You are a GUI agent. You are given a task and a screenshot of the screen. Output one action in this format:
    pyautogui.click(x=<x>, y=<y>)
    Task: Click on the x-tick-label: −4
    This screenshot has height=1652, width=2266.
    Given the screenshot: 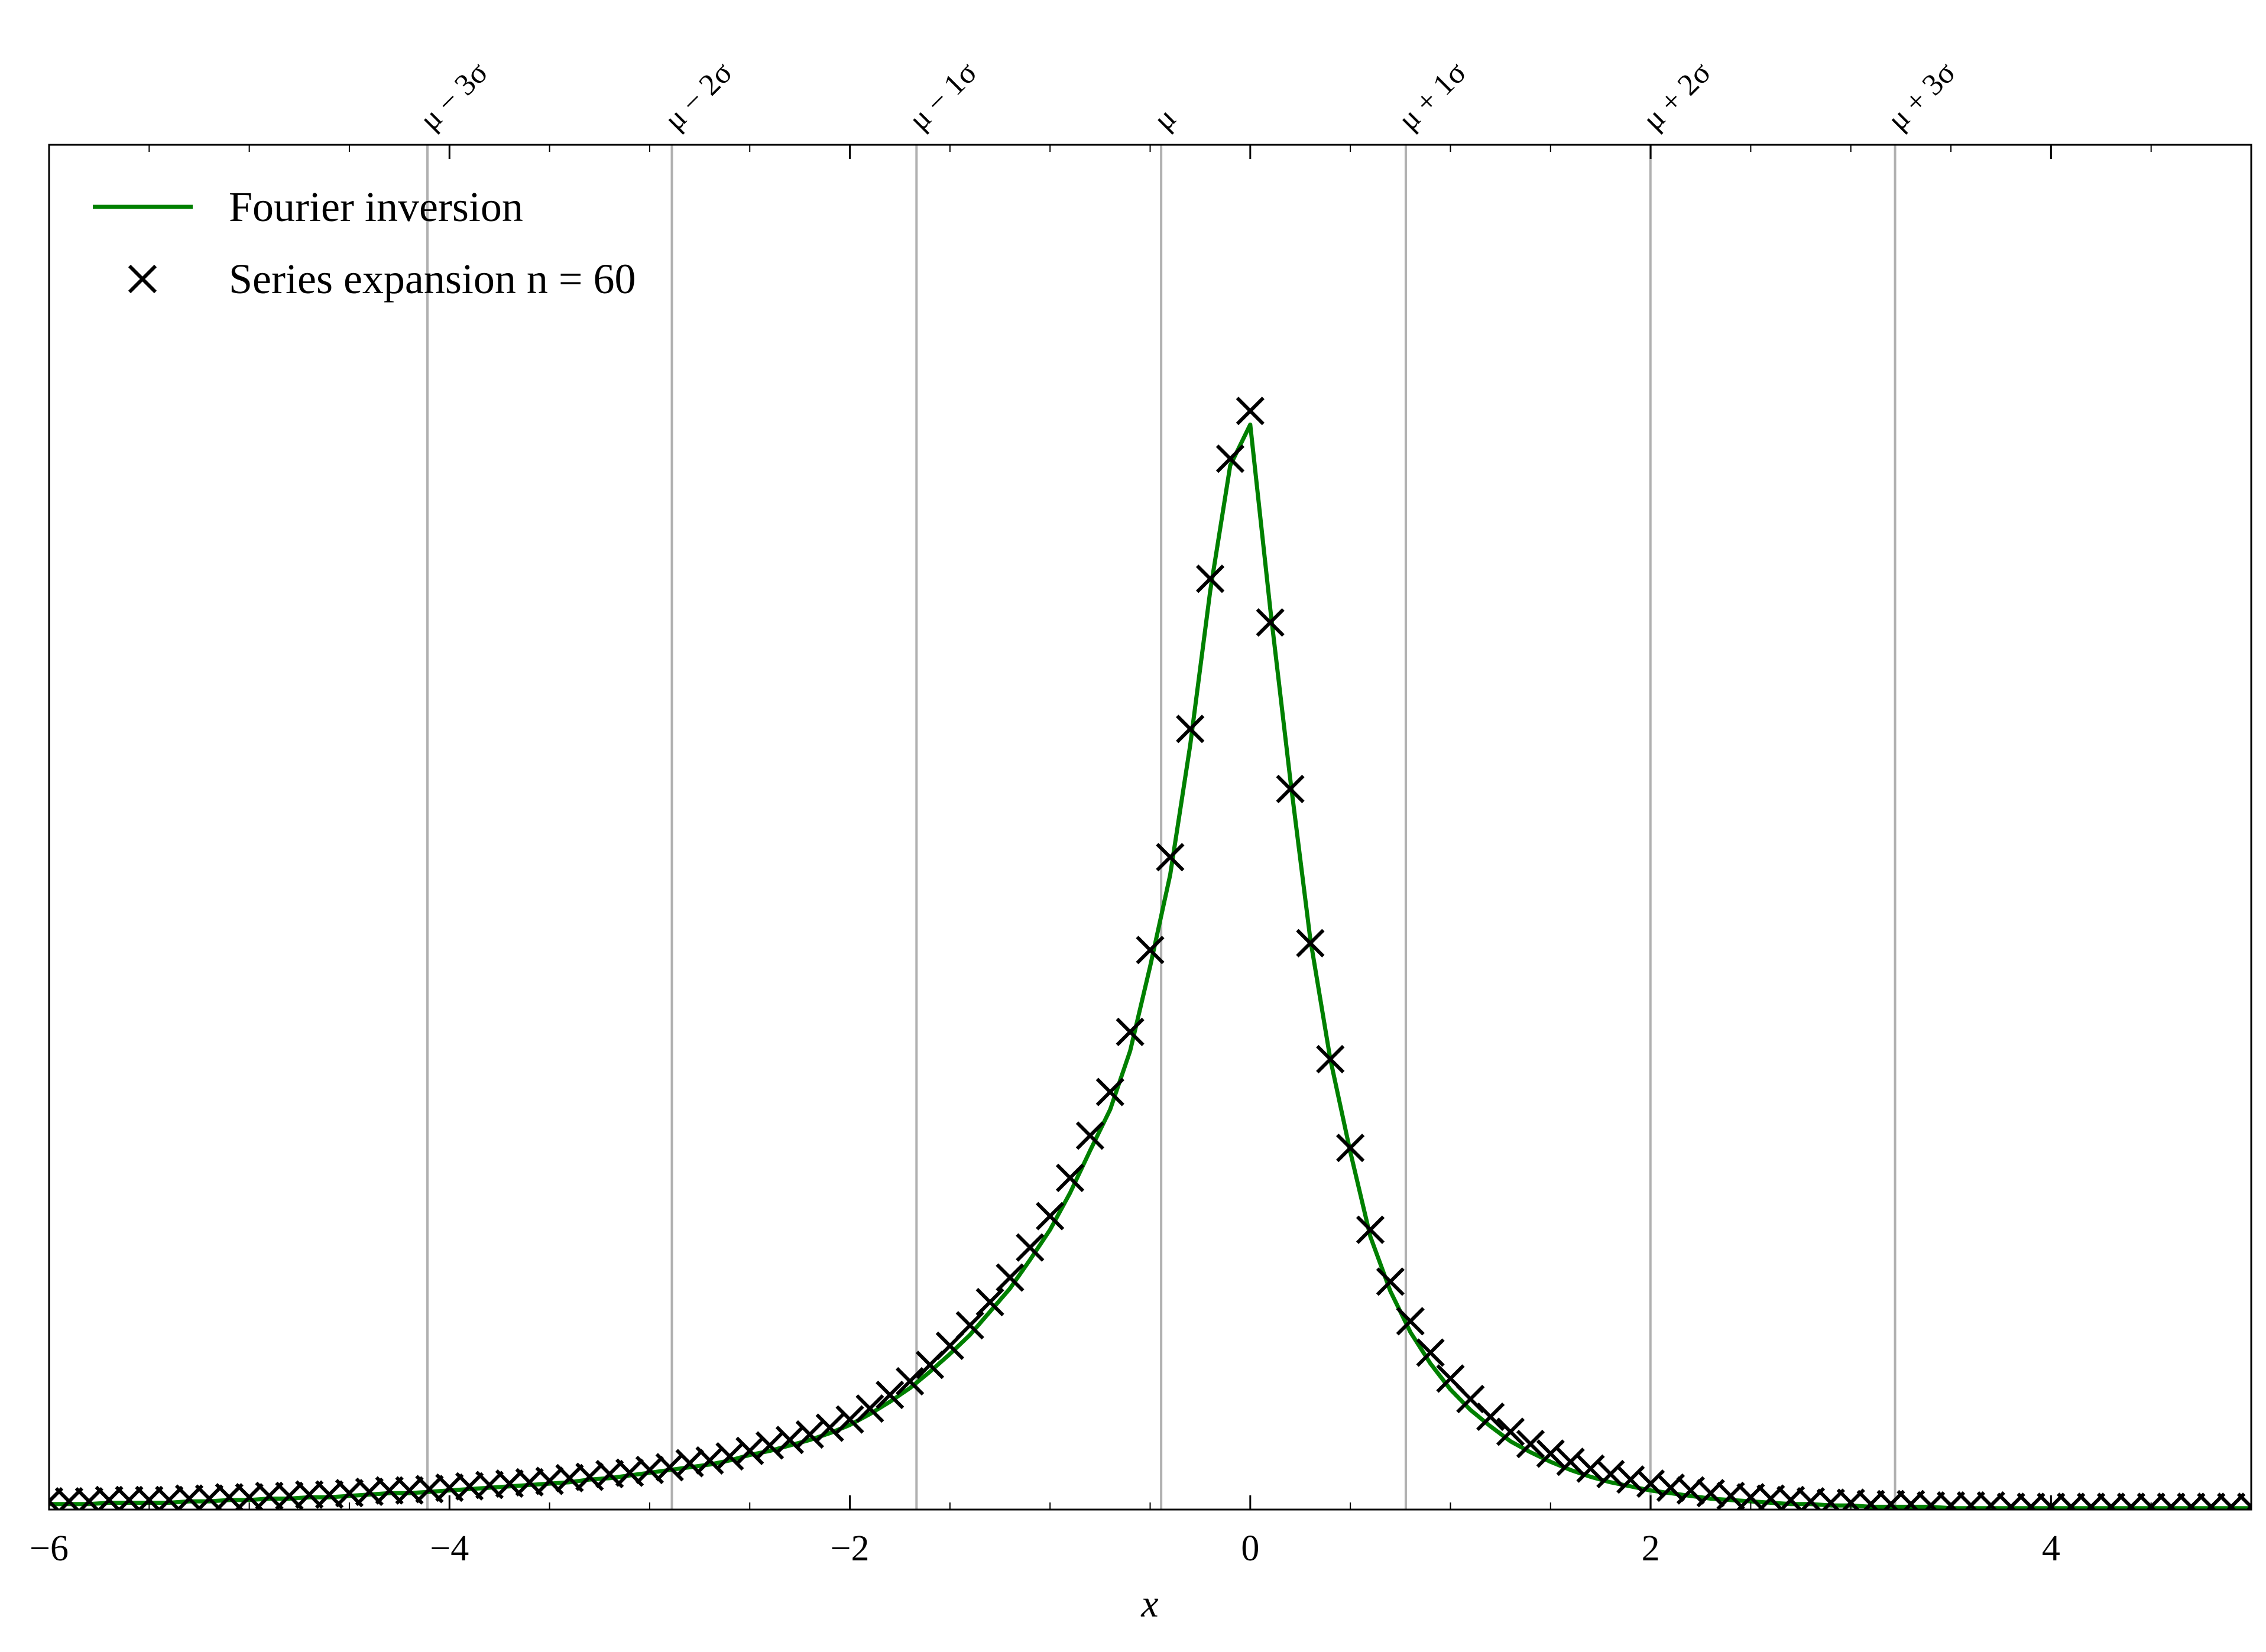 What is the action you would take?
    pyautogui.click(x=449, y=1548)
    